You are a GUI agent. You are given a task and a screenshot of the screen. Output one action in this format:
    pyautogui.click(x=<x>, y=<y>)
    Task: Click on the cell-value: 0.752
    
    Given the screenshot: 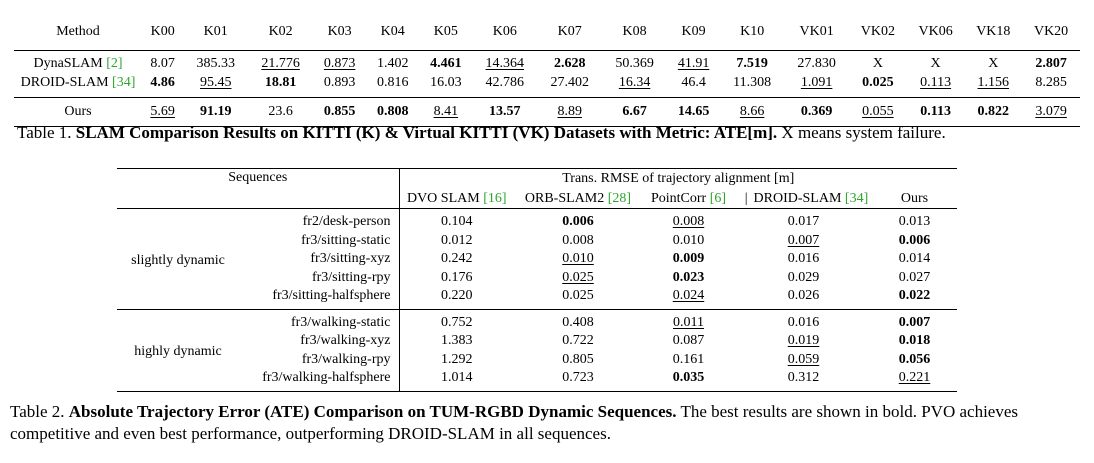 What is the action you would take?
    pyautogui.click(x=457, y=322)
    